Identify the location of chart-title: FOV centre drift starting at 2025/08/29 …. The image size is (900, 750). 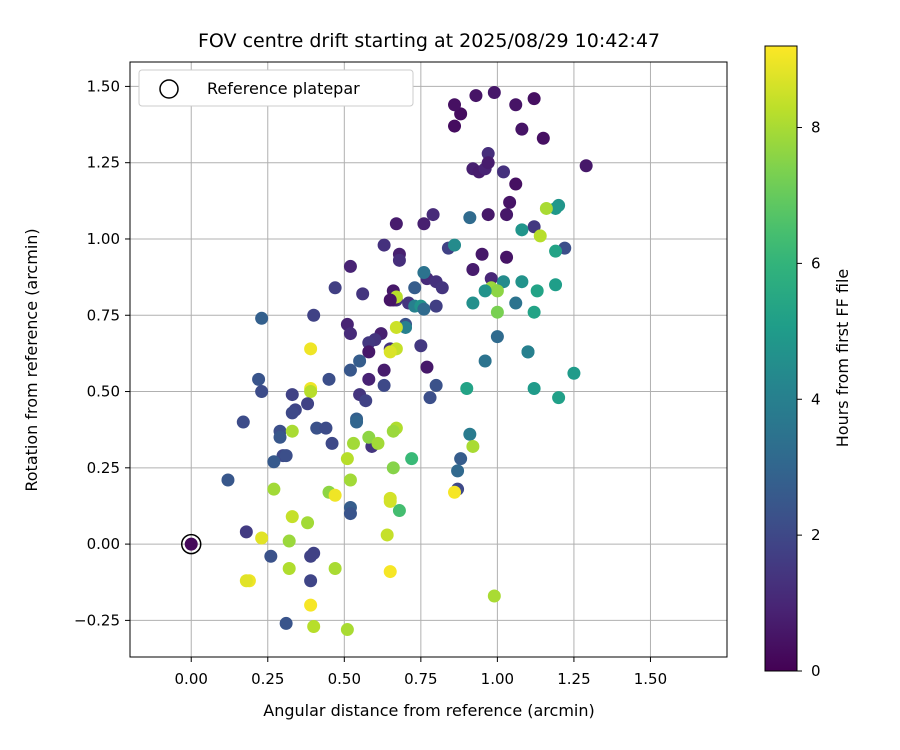
(429, 41).